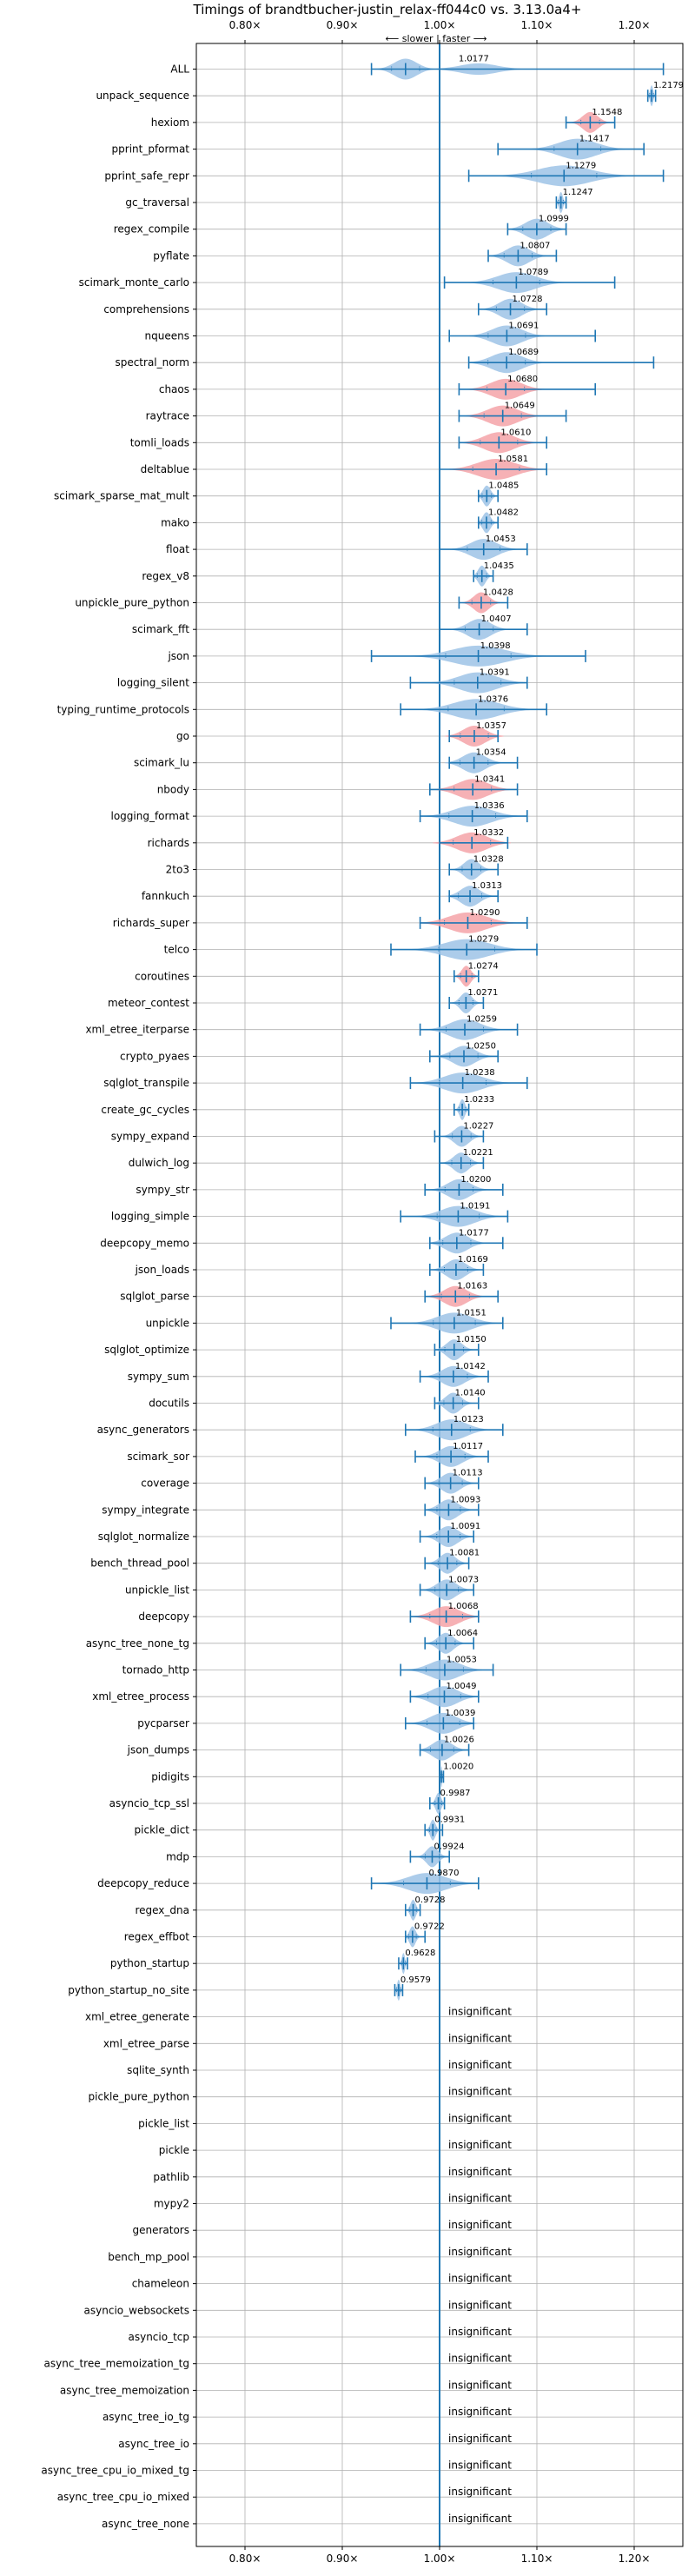 The width and height of the screenshot is (695, 2576). Describe the element at coordinates (470, 1393) in the screenshot. I see `value-label: 1.0140` at that location.